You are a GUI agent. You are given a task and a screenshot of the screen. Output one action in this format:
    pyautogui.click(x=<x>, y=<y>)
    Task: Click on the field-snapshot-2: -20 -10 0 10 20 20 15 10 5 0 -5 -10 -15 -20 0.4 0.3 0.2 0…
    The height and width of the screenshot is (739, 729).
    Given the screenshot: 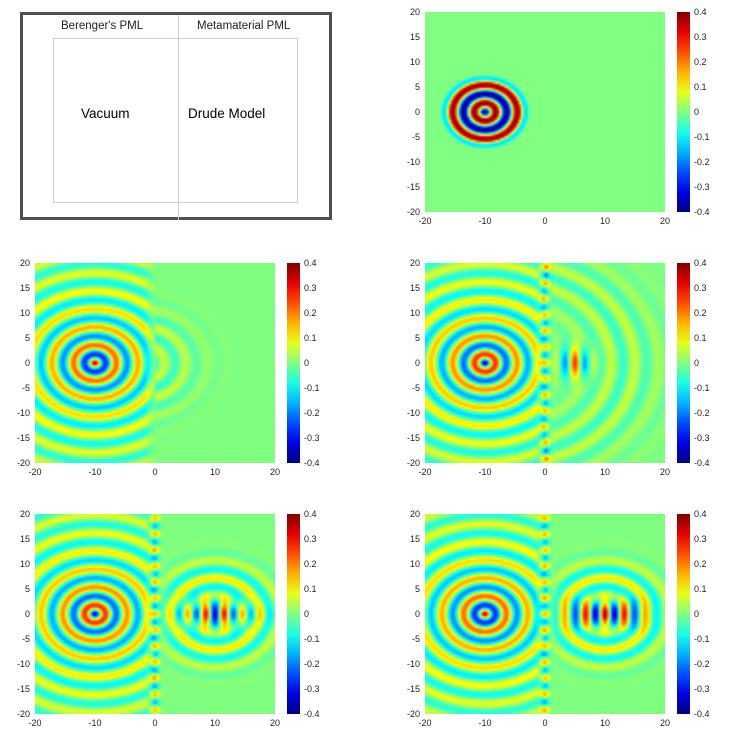 What is the action you would take?
    pyautogui.click(x=168, y=367)
    